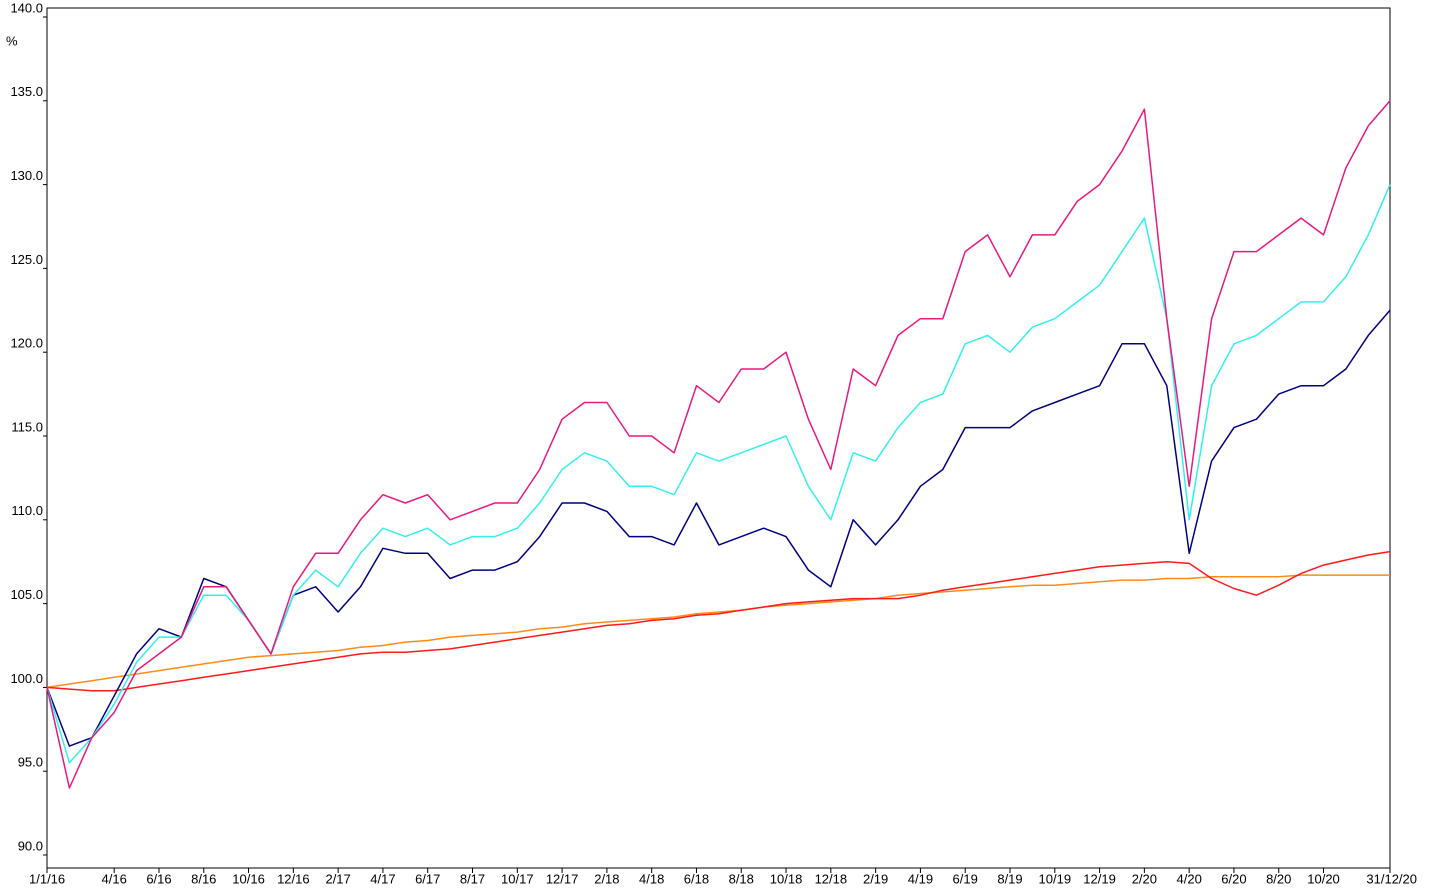 Image resolution: width=1435 pixels, height=890 pixels. Describe the element at coordinates (831, 878) in the screenshot. I see `x-tick-label: 12/18` at that location.